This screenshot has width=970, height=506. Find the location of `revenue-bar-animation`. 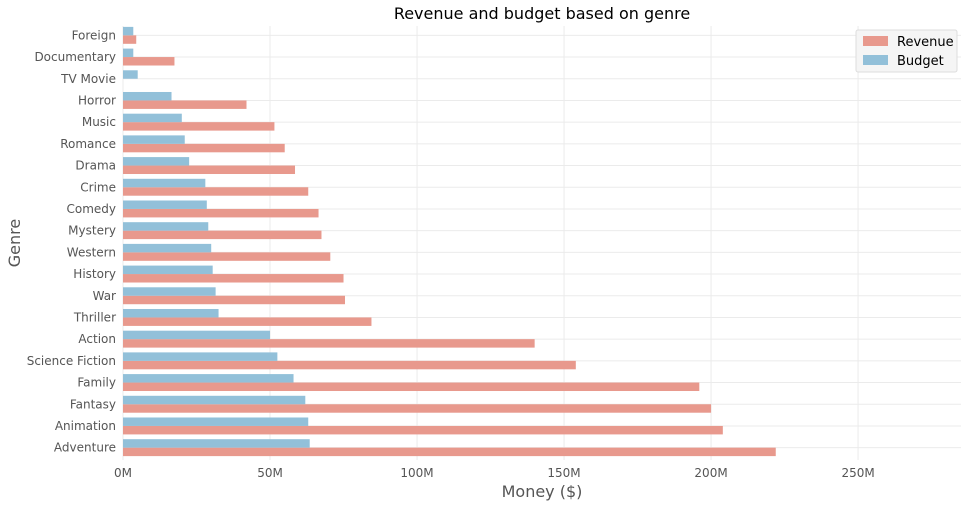

revenue-bar-animation is located at coordinates (423, 430).